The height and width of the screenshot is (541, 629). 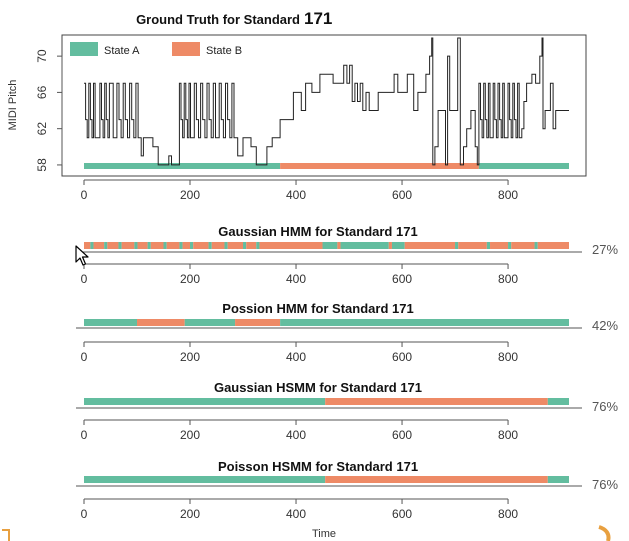 I want to click on chart-title: Gaussian HSMM for Standard 171, so click(x=318, y=387).